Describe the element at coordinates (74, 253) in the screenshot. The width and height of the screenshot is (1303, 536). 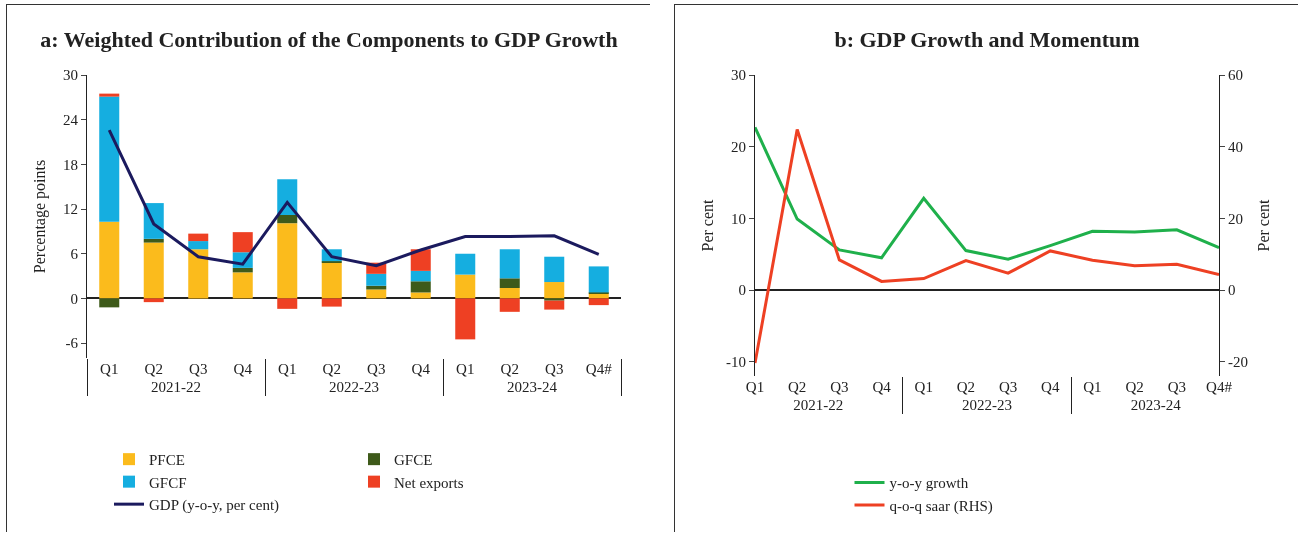
I see `y-tick-label: 6` at that location.